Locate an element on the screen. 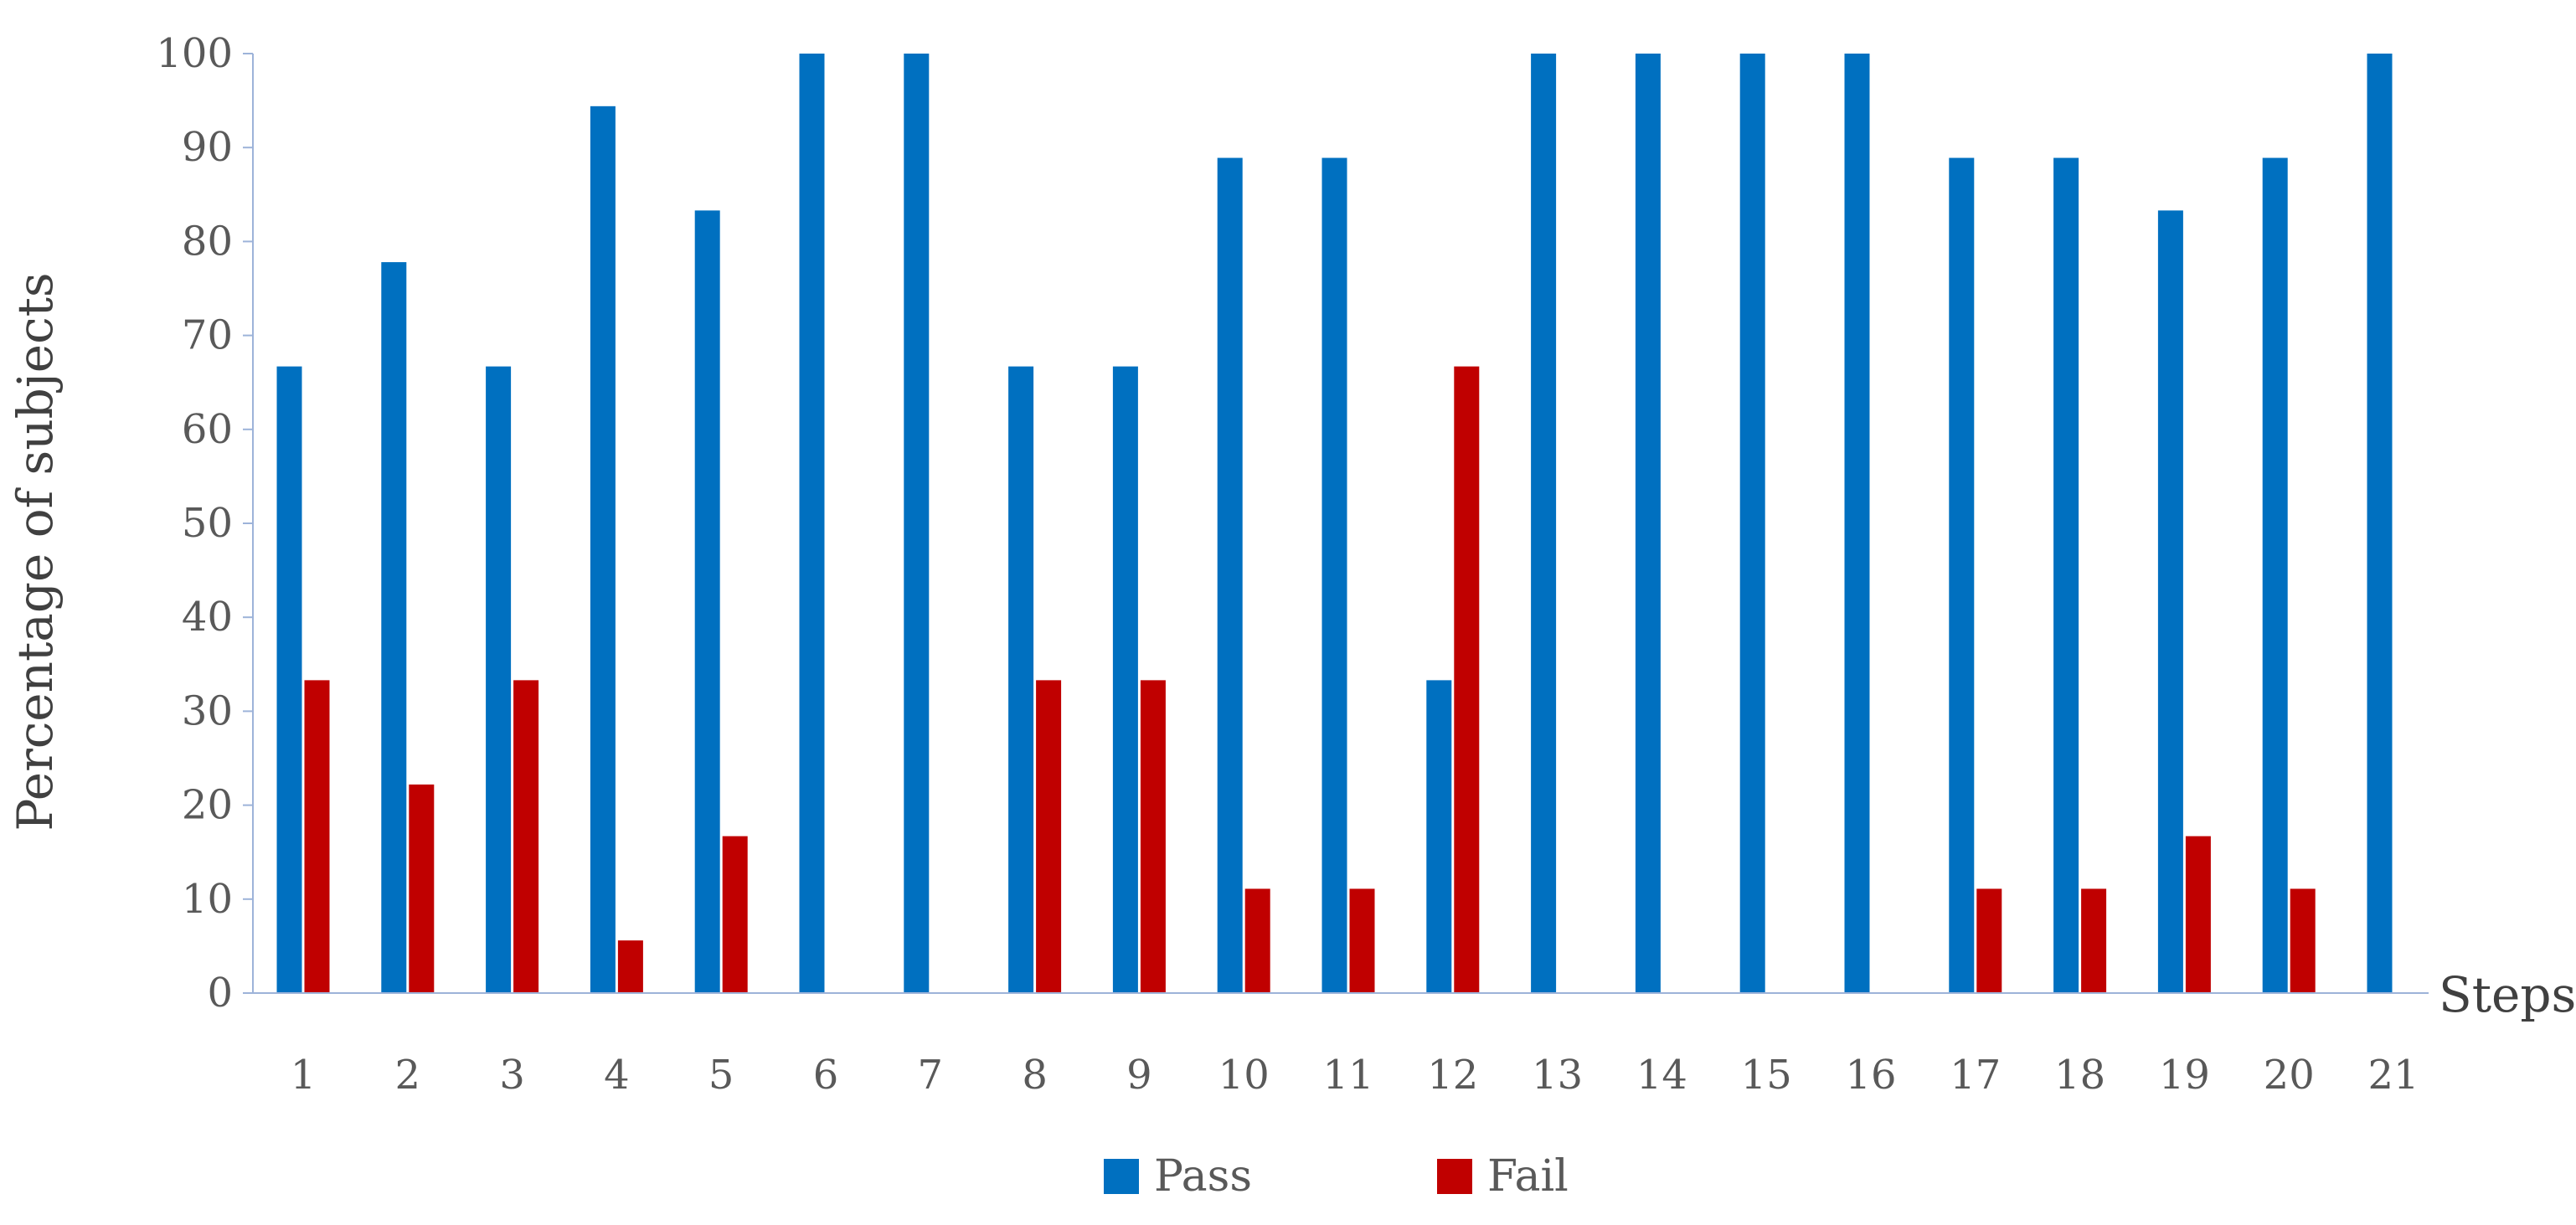 This screenshot has width=2576, height=1225. x-tick-label: 8 is located at coordinates (1035, 1075).